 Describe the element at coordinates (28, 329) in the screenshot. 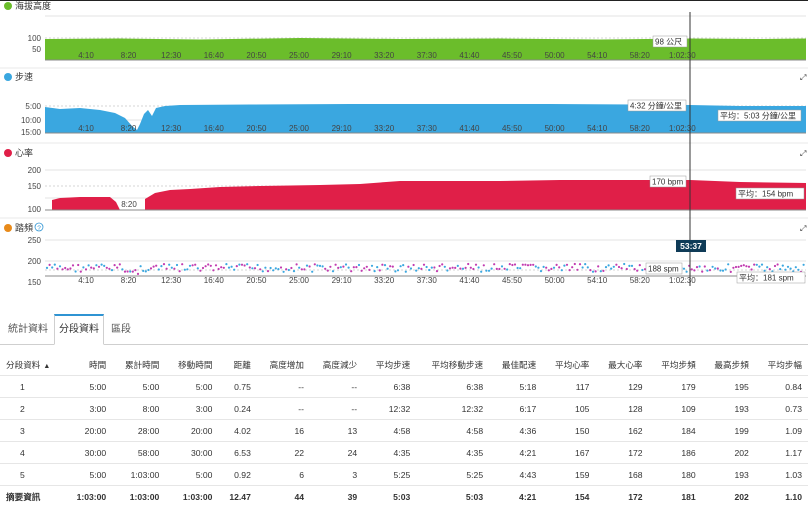

I see `tab-statistics: 統計資料` at that location.